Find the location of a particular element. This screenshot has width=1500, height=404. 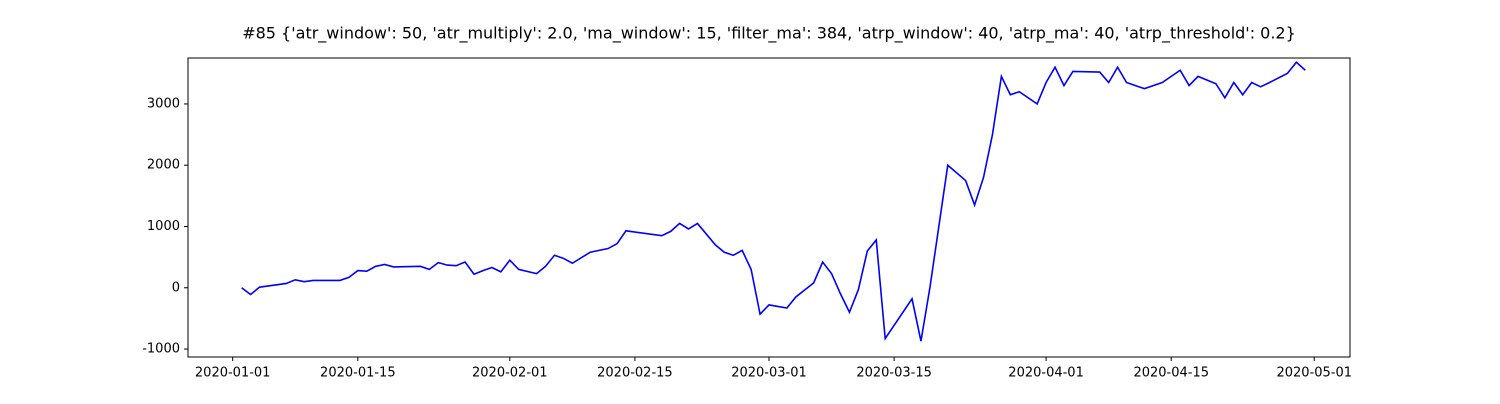

y-tick-label: -1000 is located at coordinates (161, 349).